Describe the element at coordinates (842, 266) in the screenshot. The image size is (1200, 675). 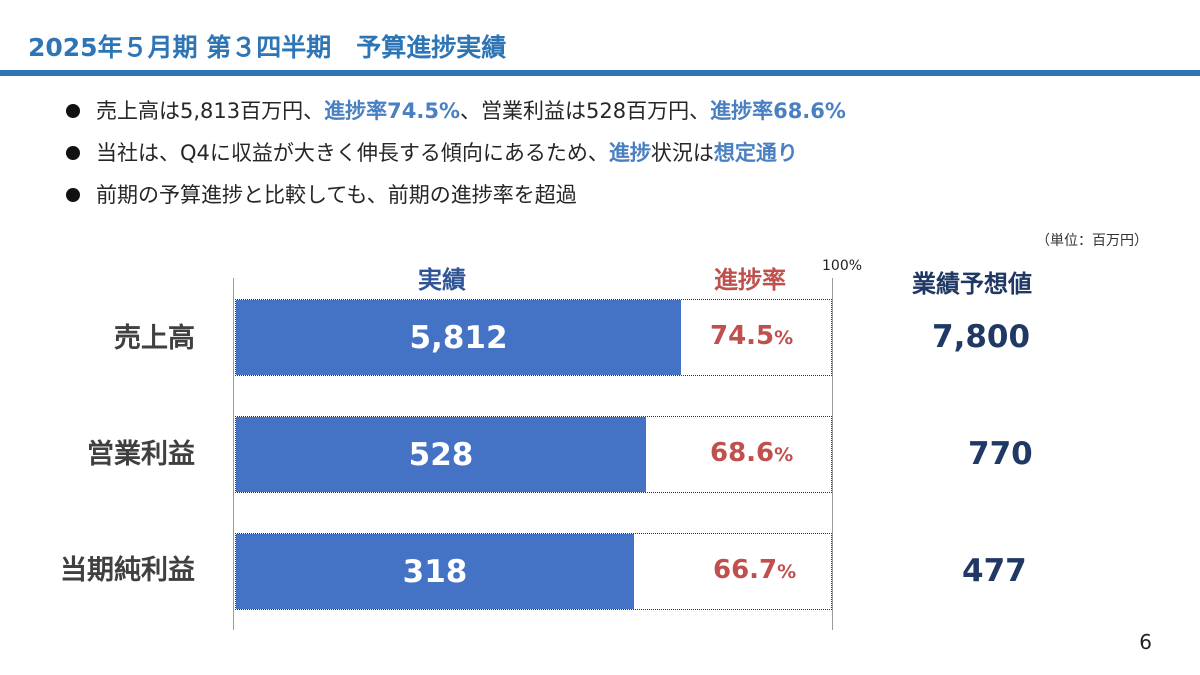
I see `full-scale-label: 100%` at that location.